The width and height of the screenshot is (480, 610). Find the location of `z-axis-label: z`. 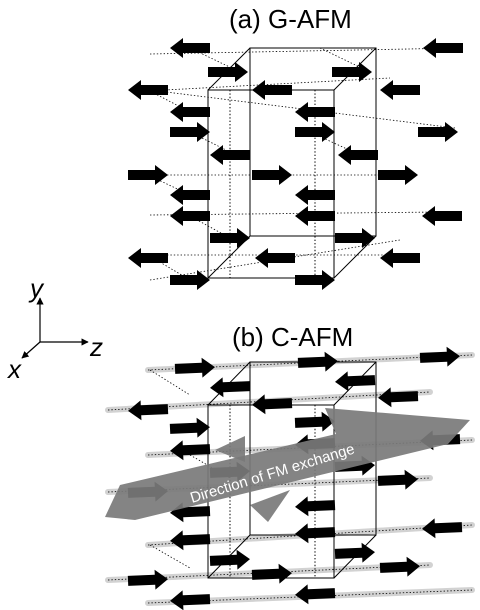

z-axis-label: z is located at coordinates (96, 347).